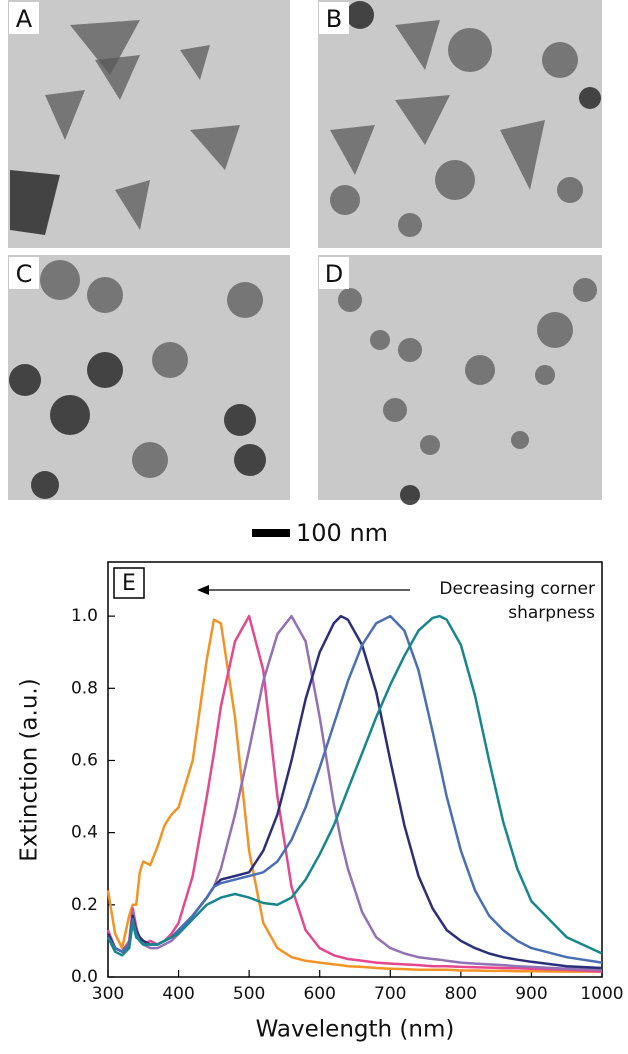 The width and height of the screenshot is (628, 1054). Describe the element at coordinates (84, 760) in the screenshot. I see `y-tick-label: 0.6` at that location.